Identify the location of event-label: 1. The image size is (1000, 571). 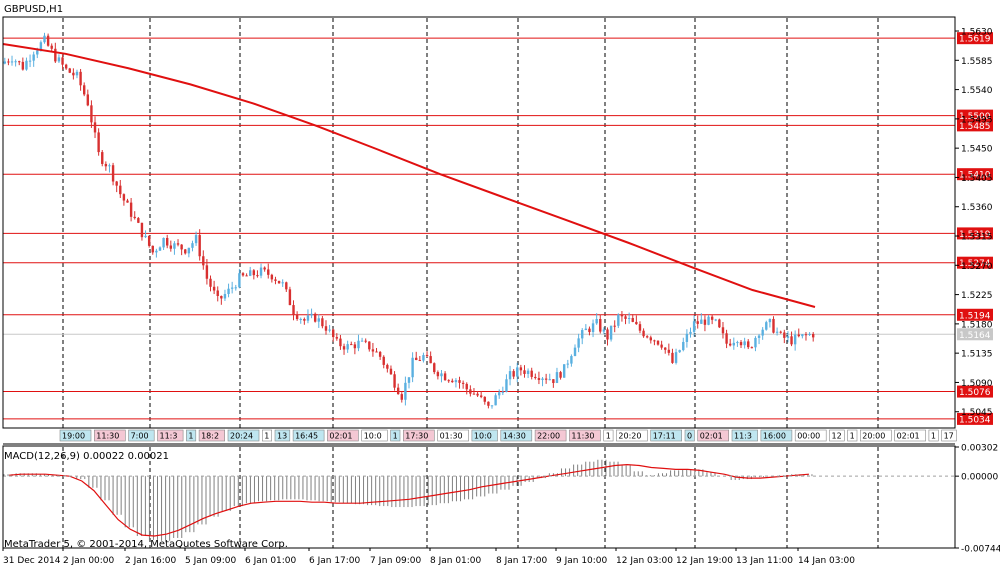
(852, 436).